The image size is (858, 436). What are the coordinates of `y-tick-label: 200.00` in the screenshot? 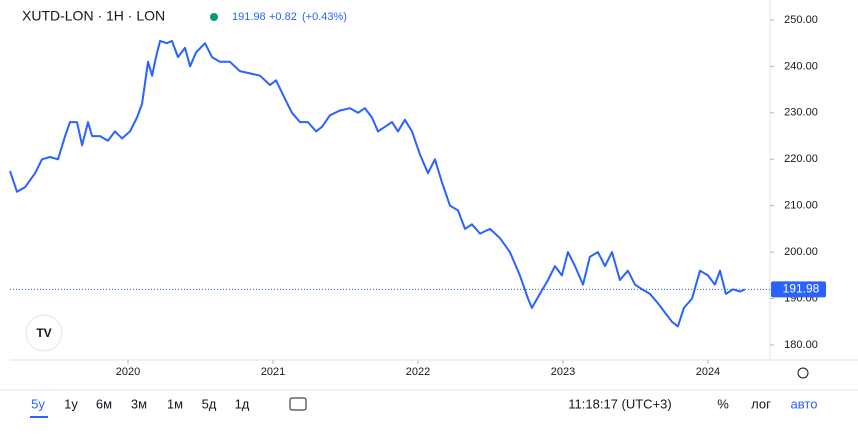 It's located at (801, 252).